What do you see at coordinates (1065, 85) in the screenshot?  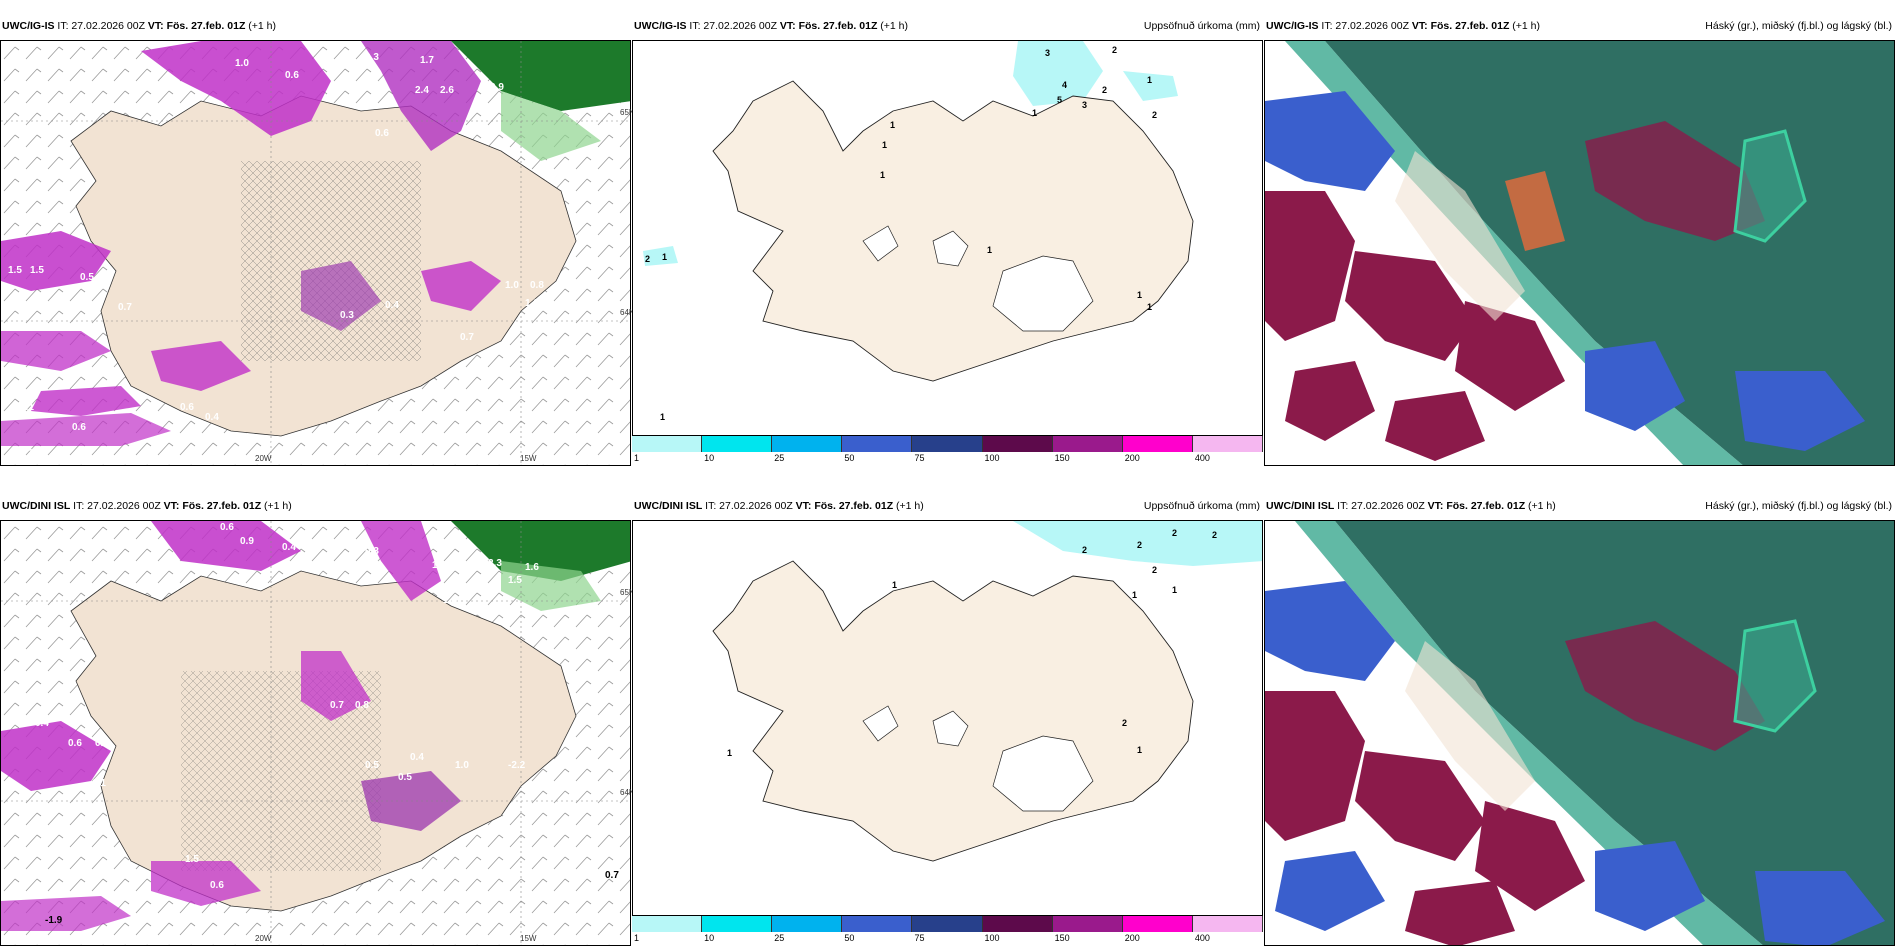 I see `precip-value: 4` at bounding box center [1065, 85].